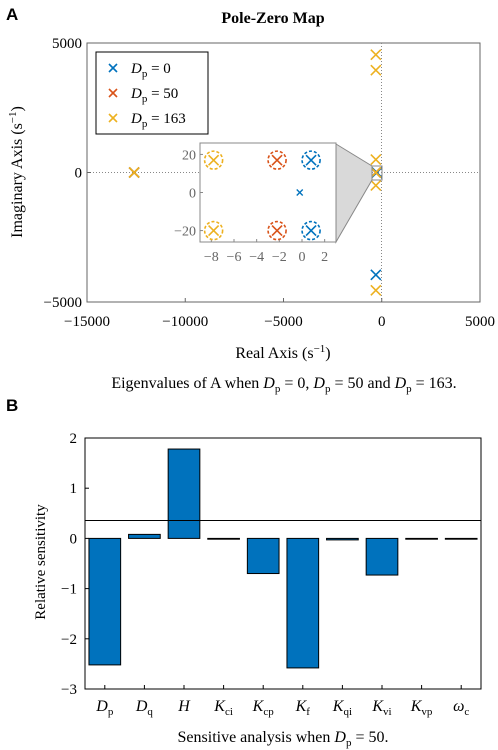 The width and height of the screenshot is (498, 750). Describe the element at coordinates (104, 708) in the screenshot. I see `b-xtick-label: Dp` at that location.